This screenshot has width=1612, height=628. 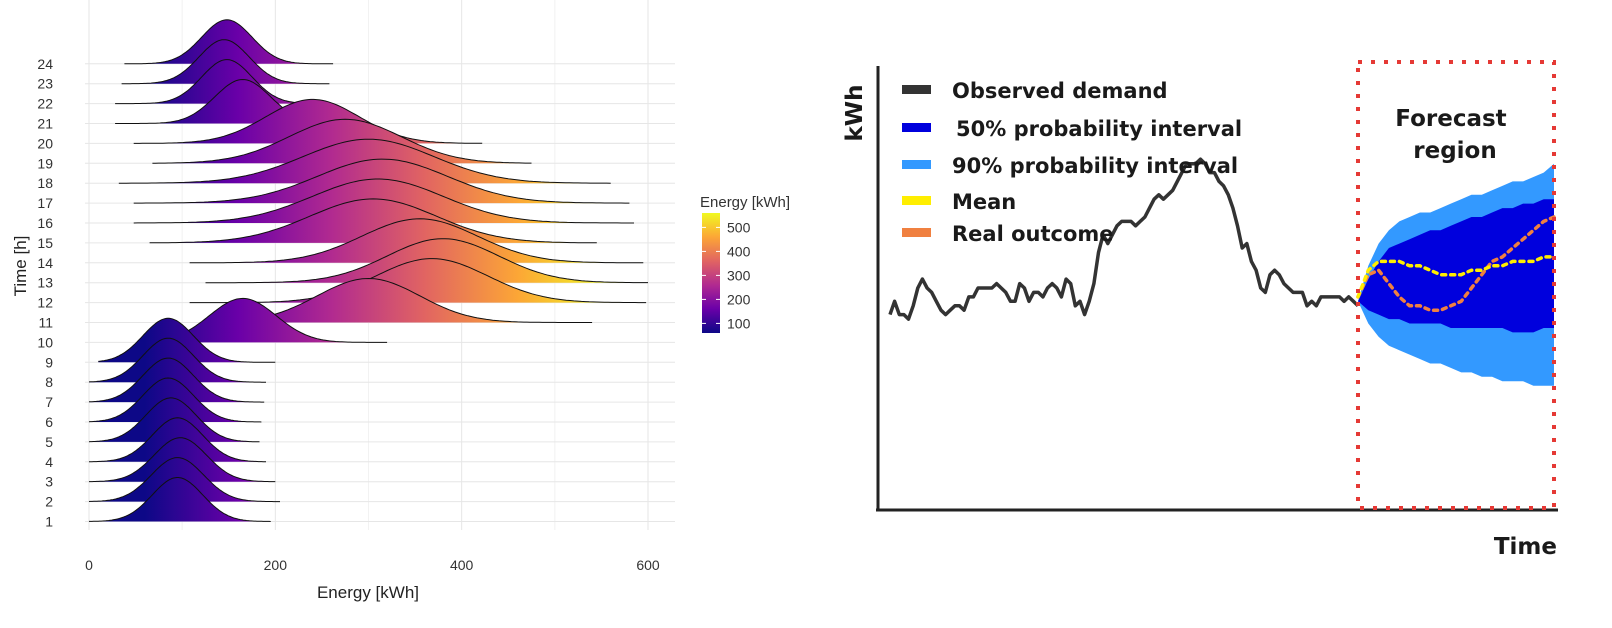 I want to click on legend-label: Observed demand, so click(x=1060, y=91).